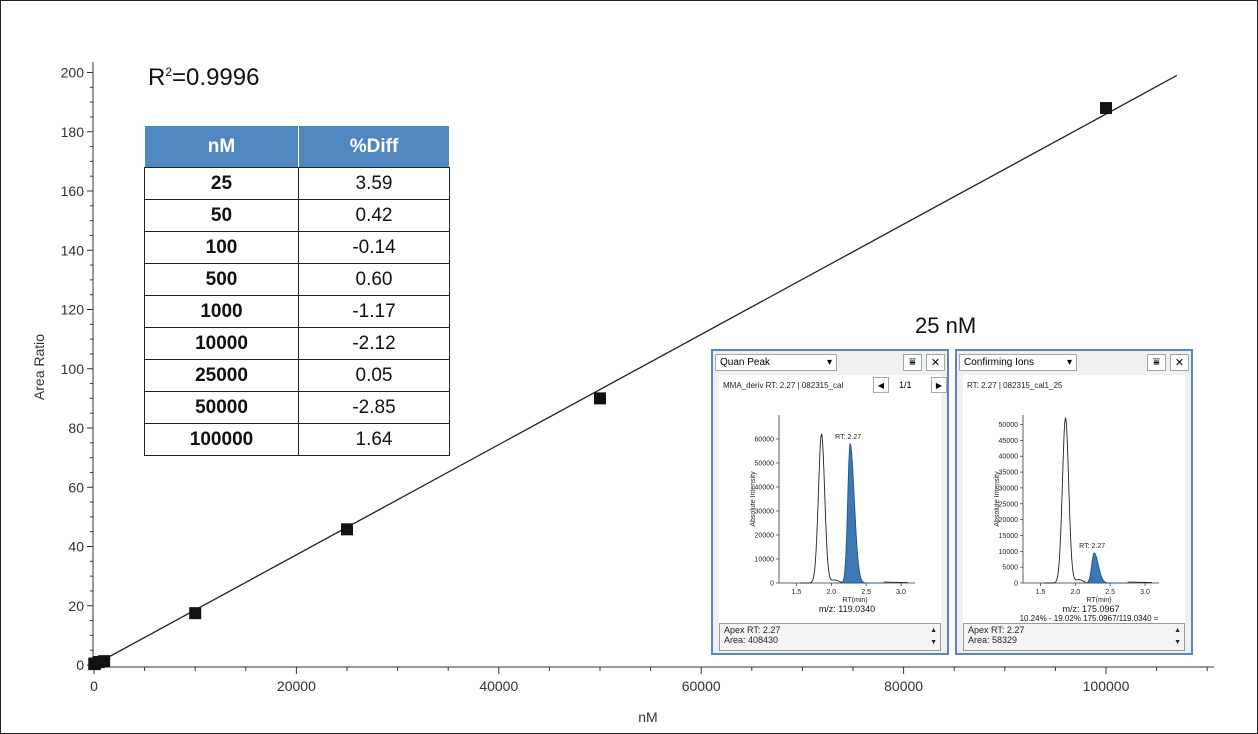 This screenshot has height=734, width=1258. What do you see at coordinates (745, 362) in the screenshot?
I see `quan-dropdown-label: Quan Peak` at bounding box center [745, 362].